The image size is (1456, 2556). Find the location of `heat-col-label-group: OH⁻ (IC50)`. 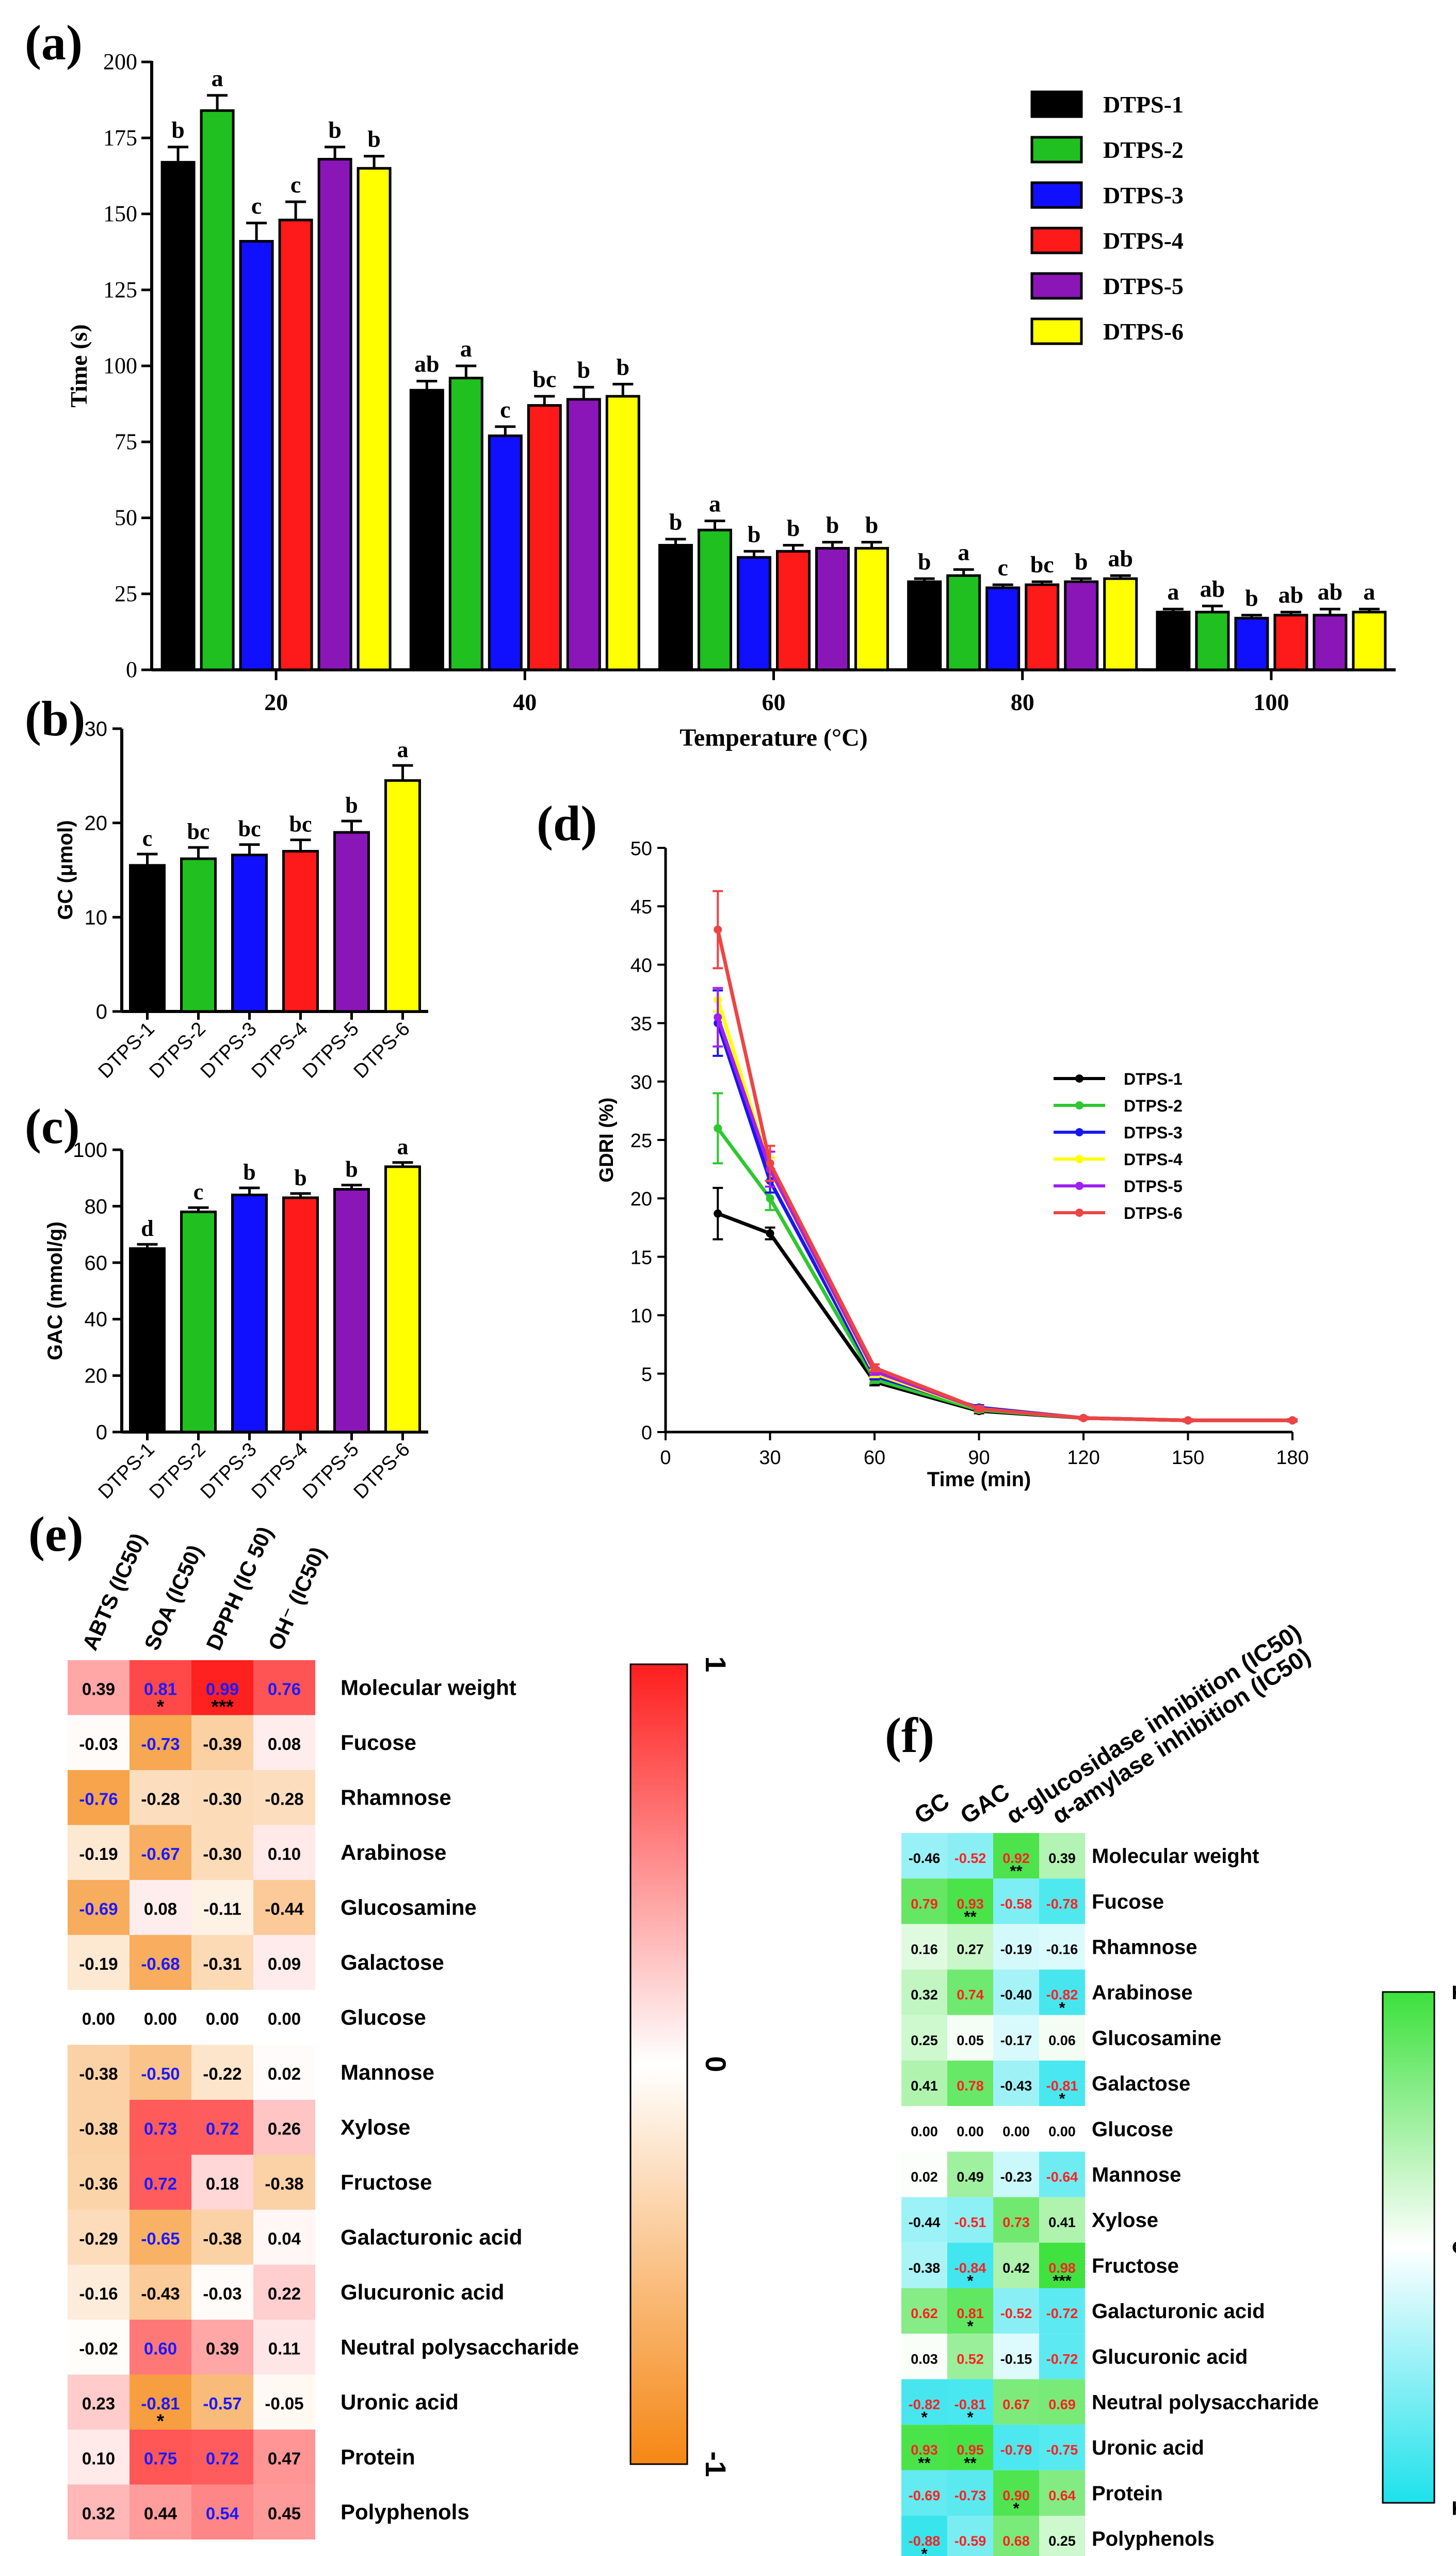

heat-col-label-group: OH⁻ (IC50) is located at coordinates (296, 1598).